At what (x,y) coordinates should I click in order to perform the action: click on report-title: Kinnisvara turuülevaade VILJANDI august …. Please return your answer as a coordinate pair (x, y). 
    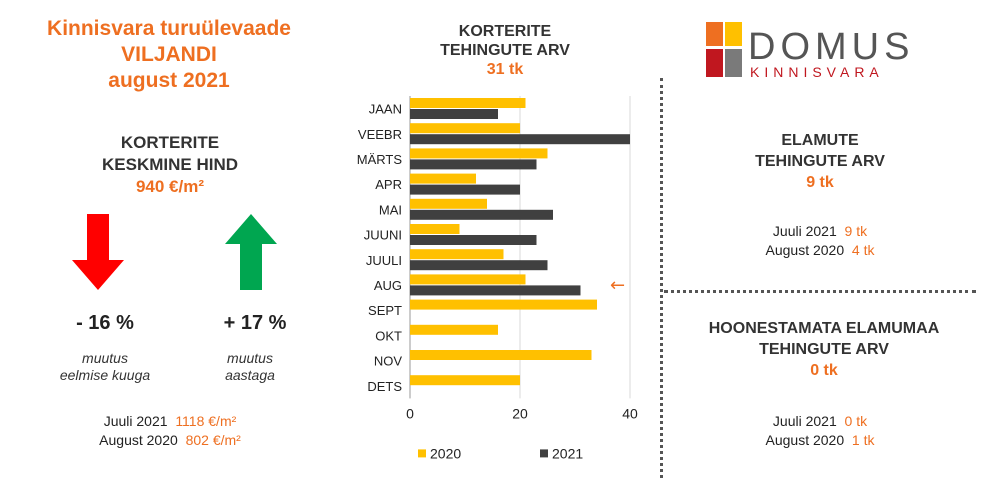
    Looking at the image, I should click on (169, 55).